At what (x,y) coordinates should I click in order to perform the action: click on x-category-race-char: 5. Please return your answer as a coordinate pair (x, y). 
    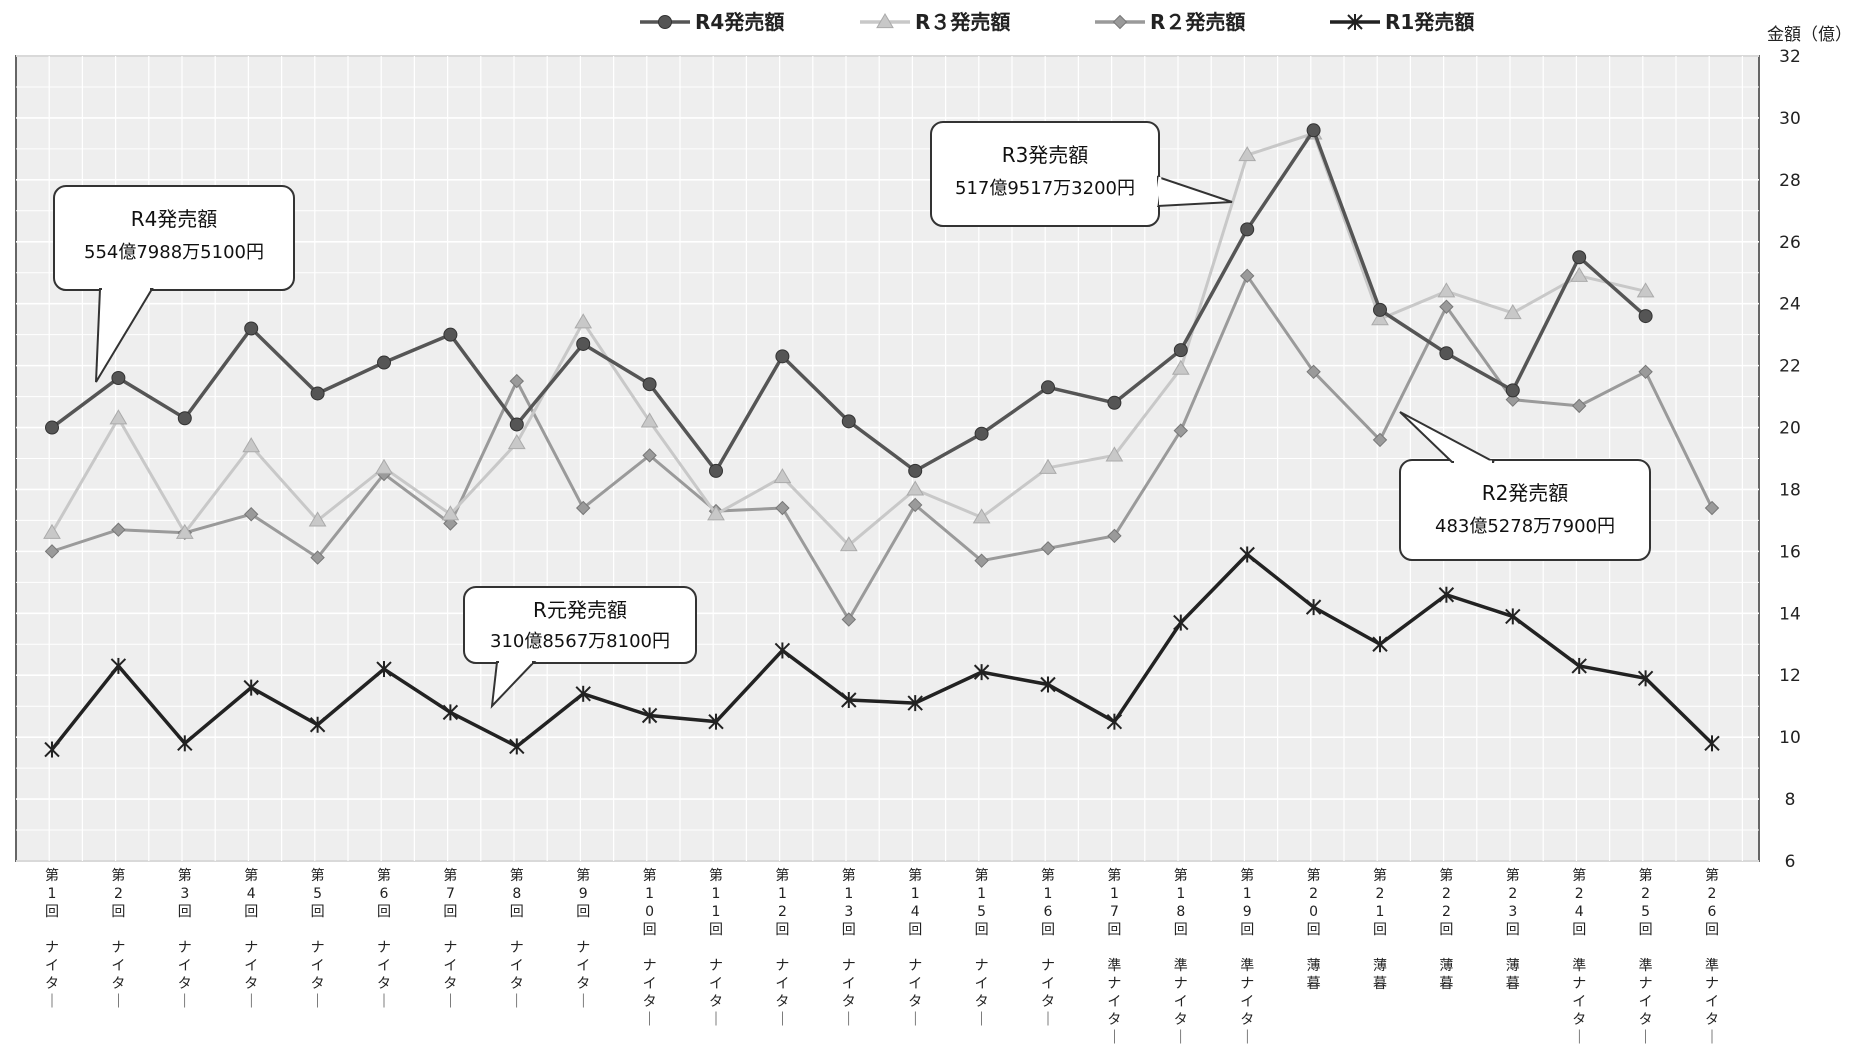
    Looking at the image, I should click on (317, 894).